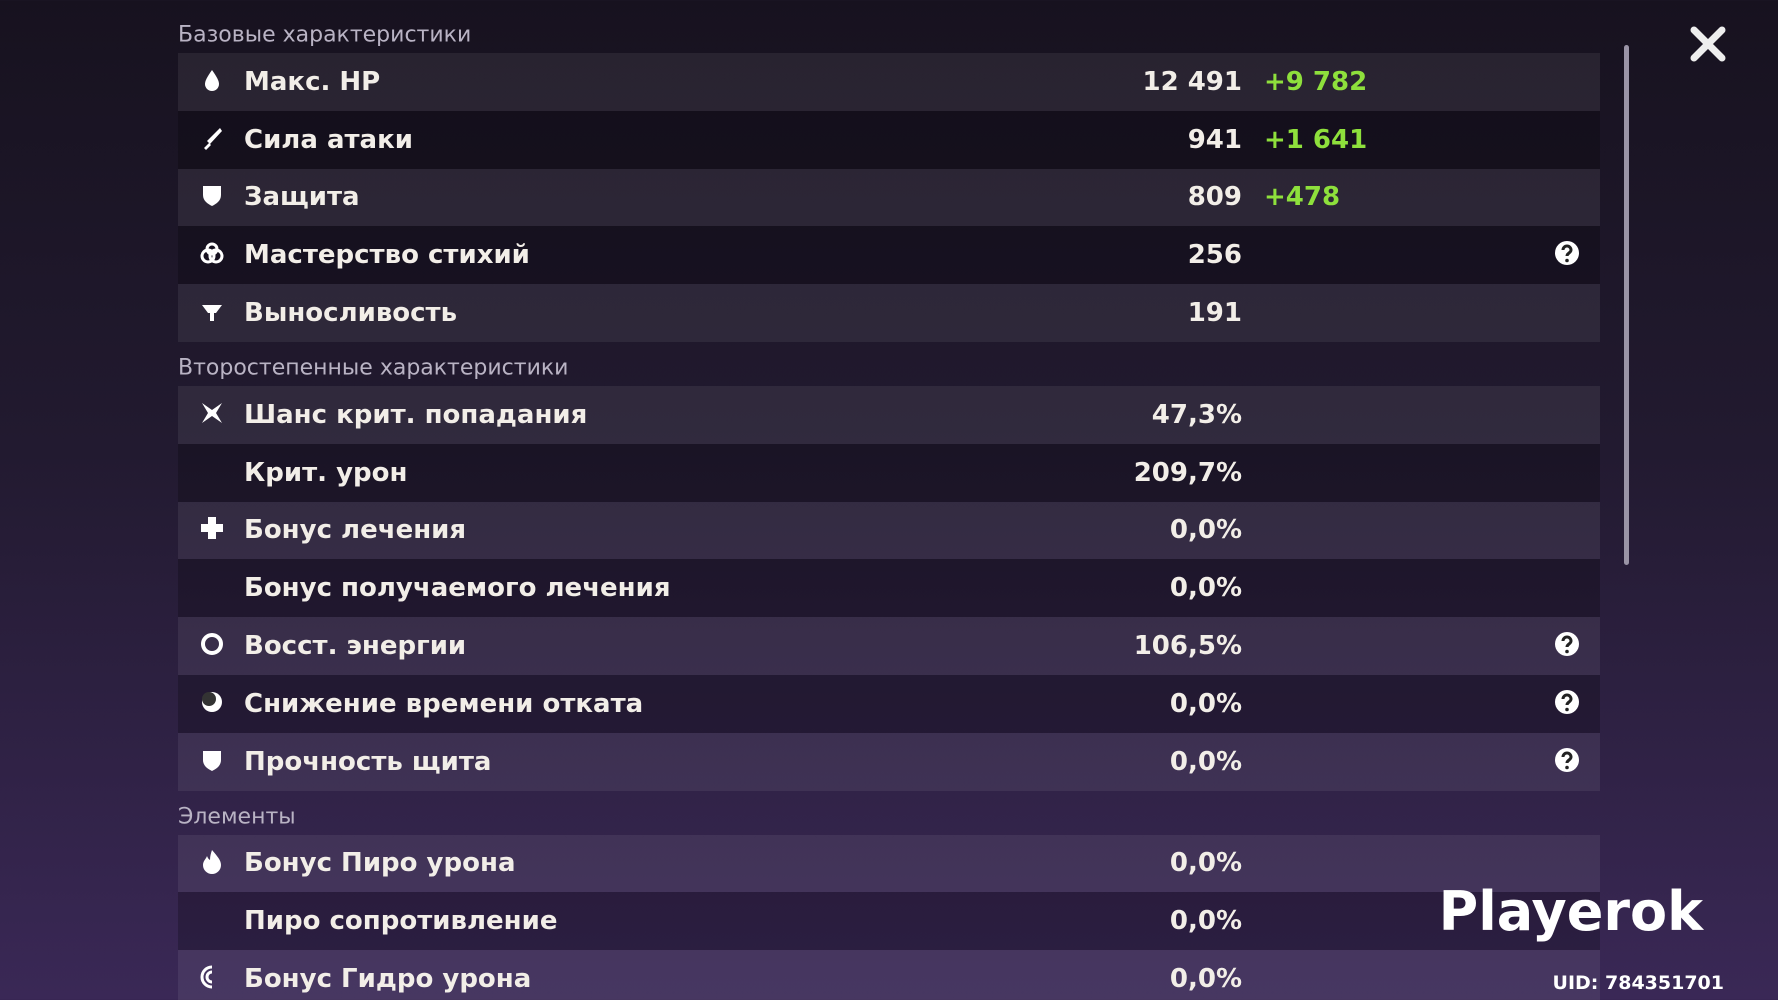 The height and width of the screenshot is (1000, 1778). I want to click on stat-bonus: +1 641, so click(1316, 139).